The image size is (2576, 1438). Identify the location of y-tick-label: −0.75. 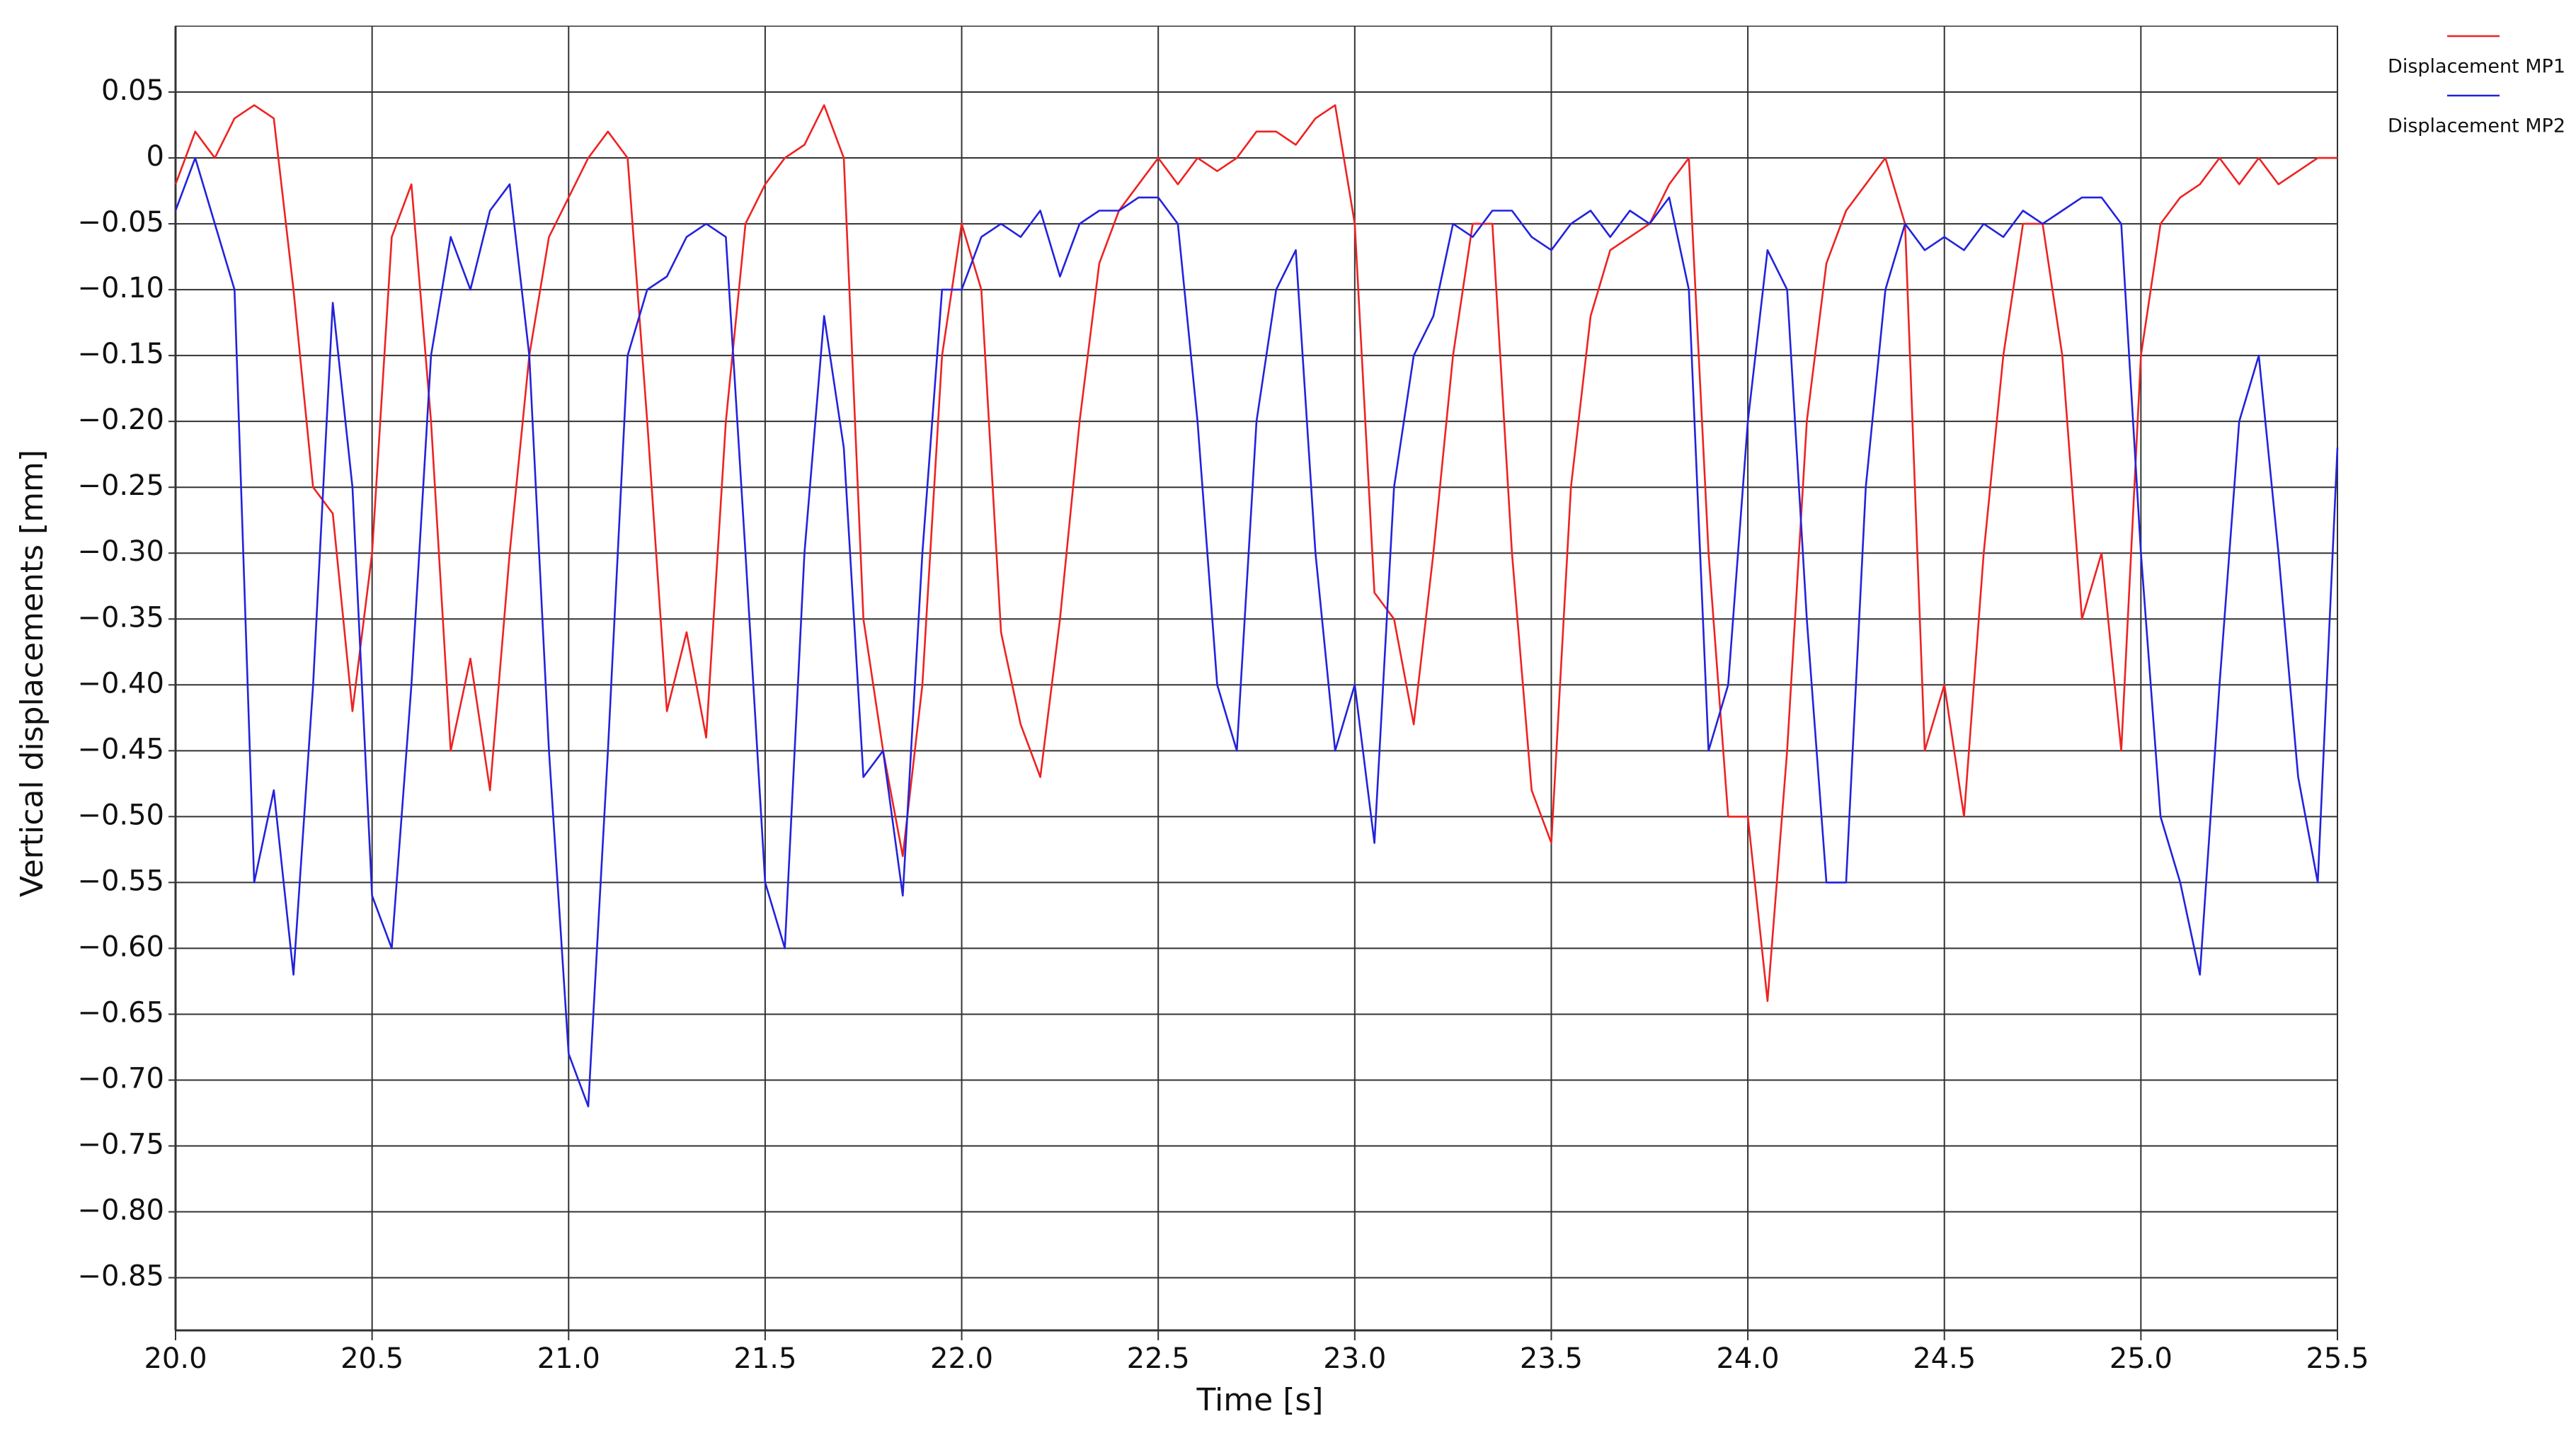
(120, 1145).